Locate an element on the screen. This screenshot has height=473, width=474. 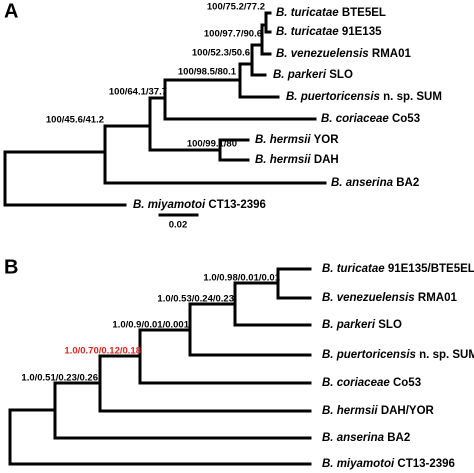
node-support: 100/99.1/80 is located at coordinates (212, 144).